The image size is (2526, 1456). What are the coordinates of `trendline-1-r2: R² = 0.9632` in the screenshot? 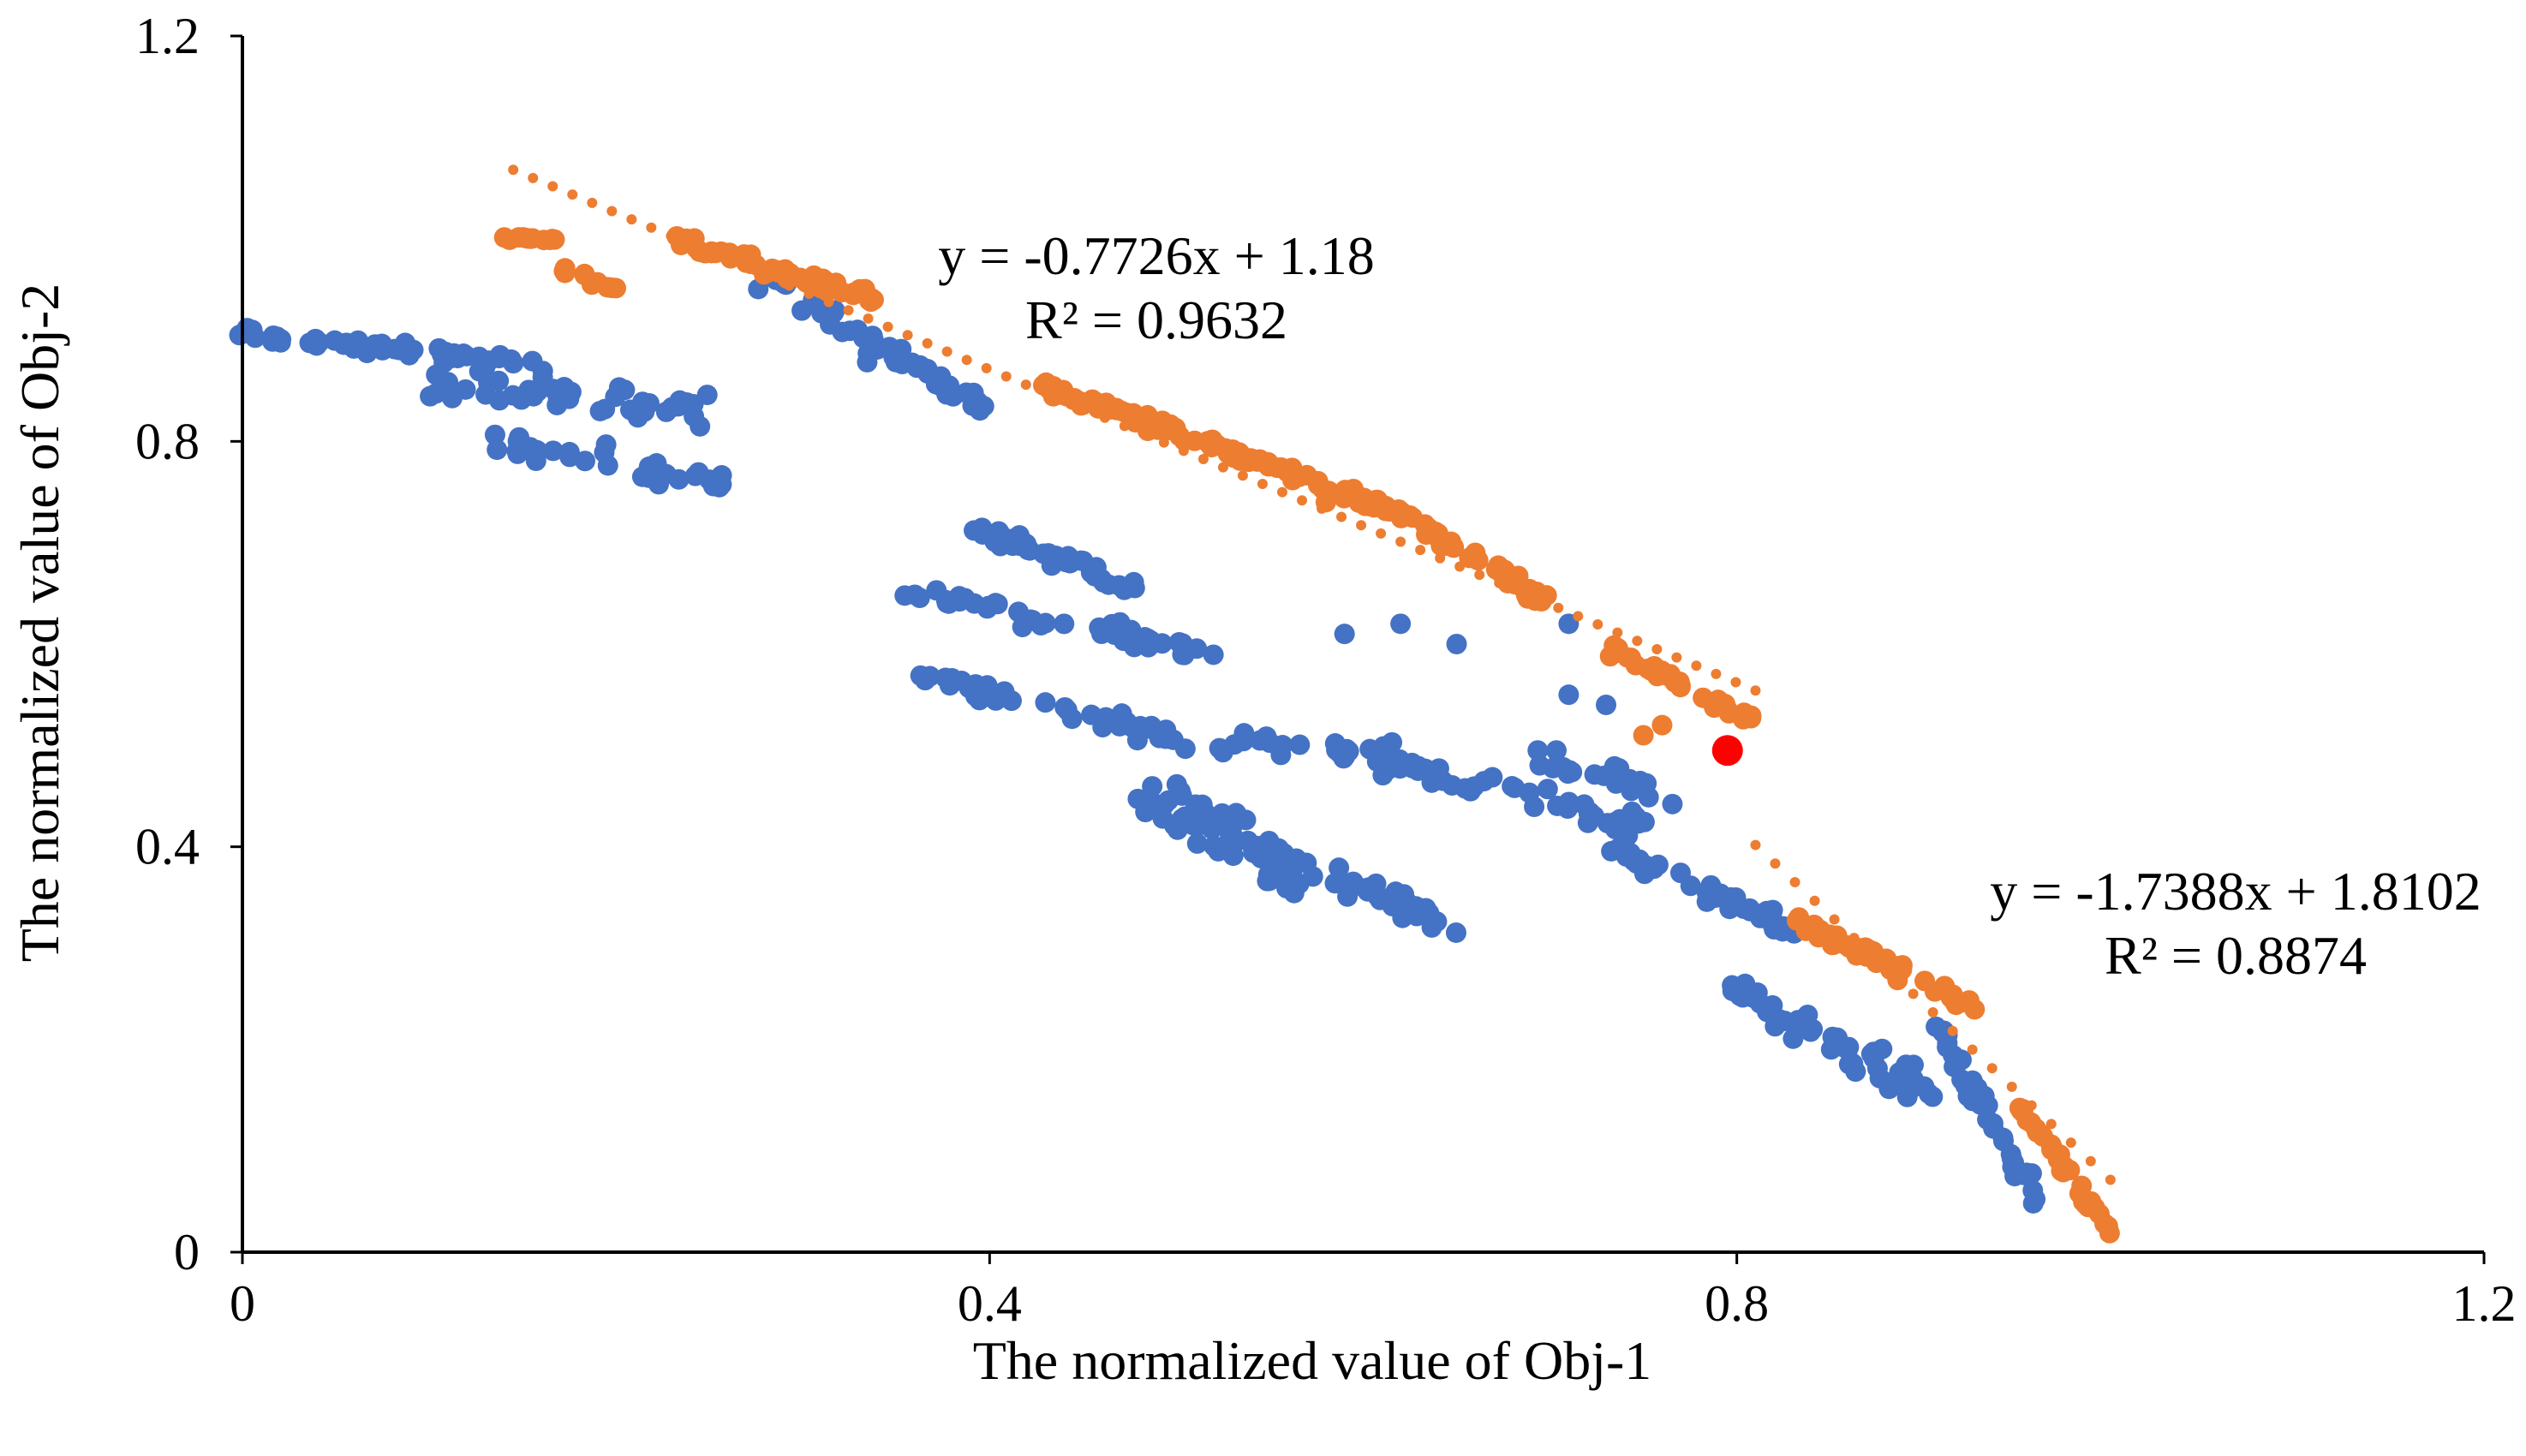 It's located at (1156, 319).